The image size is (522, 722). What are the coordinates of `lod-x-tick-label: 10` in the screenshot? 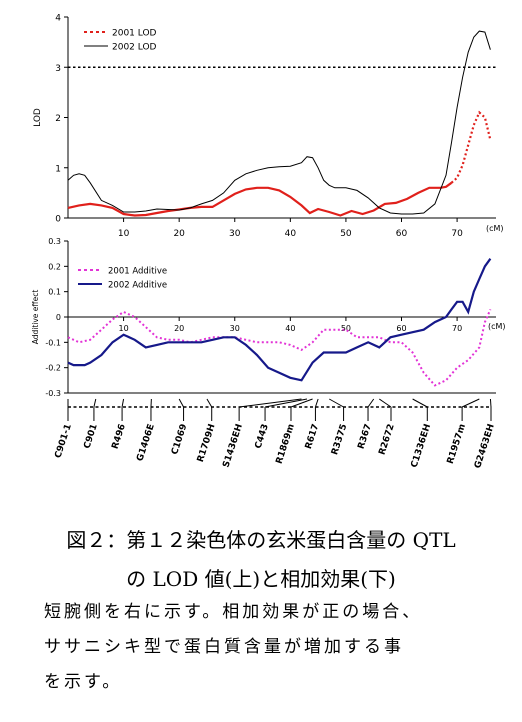 It's located at (124, 234).